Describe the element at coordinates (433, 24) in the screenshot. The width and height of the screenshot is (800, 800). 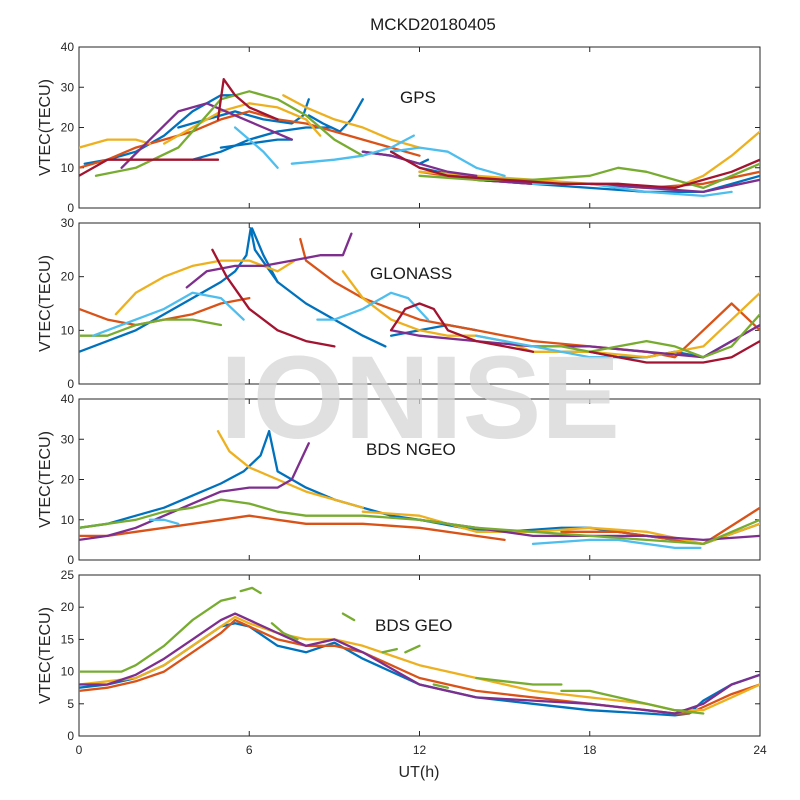
I see `chart-title: MCKD20180405` at that location.